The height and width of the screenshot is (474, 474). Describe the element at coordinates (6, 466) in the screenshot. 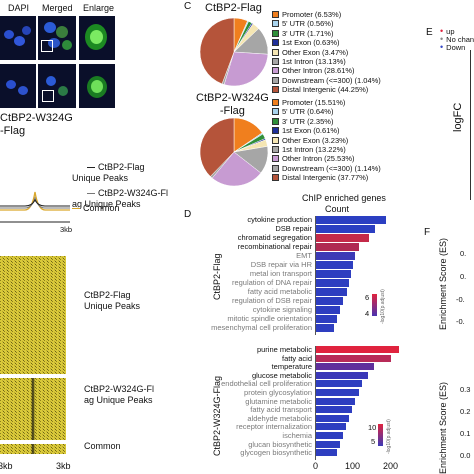

I see `heatmap-axis-left: 3kb` at that location.